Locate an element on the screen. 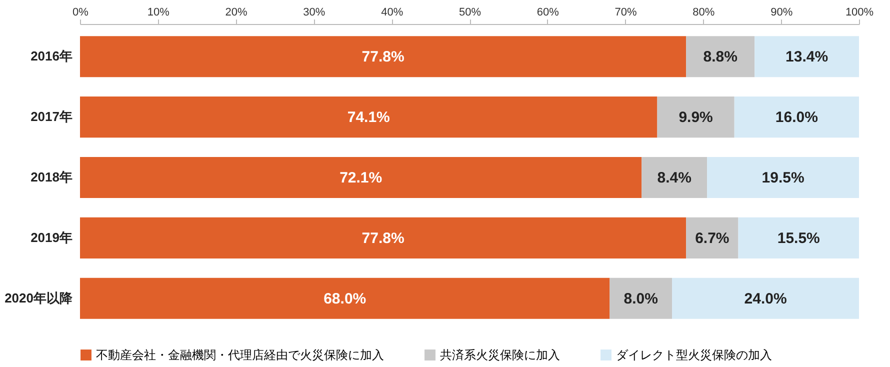  x-tick-label: 0% is located at coordinates (80, 12).